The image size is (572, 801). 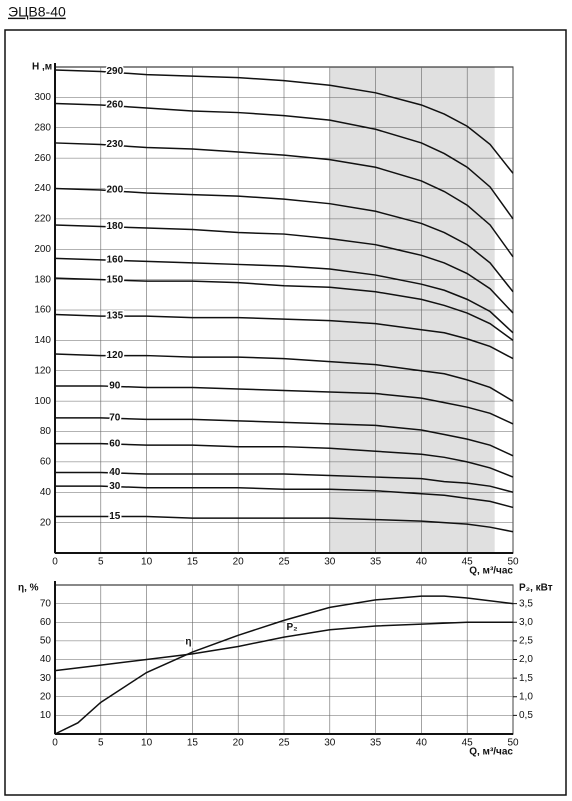 I want to click on y2-tick-label: 0,5, so click(x=526, y=715).